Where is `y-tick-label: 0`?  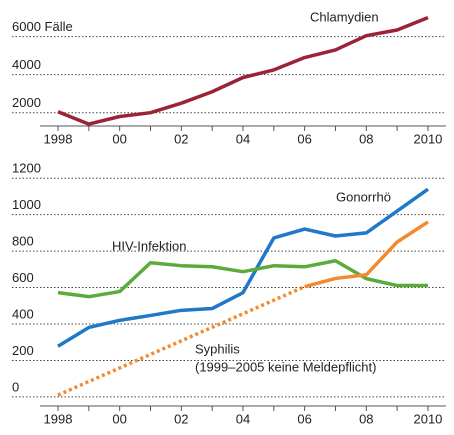
y-tick-label: 0 is located at coordinates (15, 386).